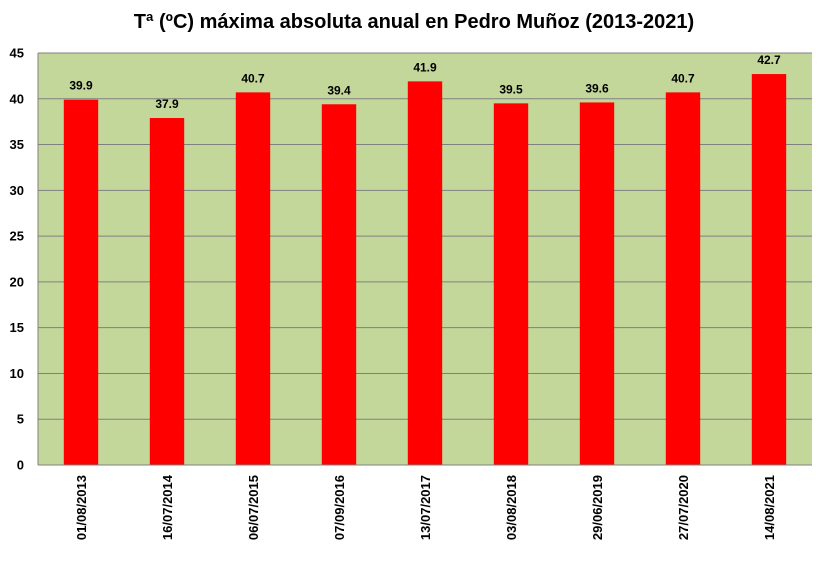  I want to click on y-tick-label: 25, so click(17, 236).